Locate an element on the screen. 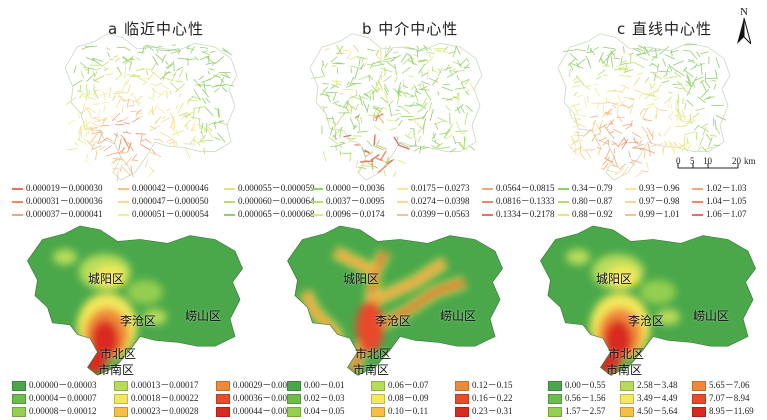  legend-label: 0.80－0.87 is located at coordinates (592, 201).